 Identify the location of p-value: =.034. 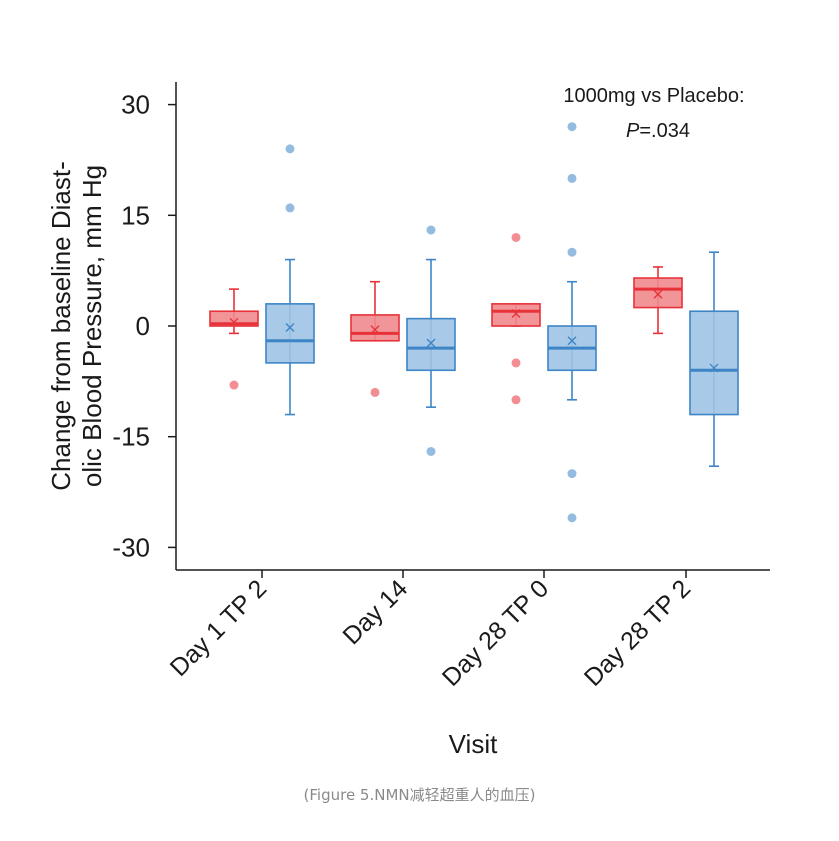
(664, 131).